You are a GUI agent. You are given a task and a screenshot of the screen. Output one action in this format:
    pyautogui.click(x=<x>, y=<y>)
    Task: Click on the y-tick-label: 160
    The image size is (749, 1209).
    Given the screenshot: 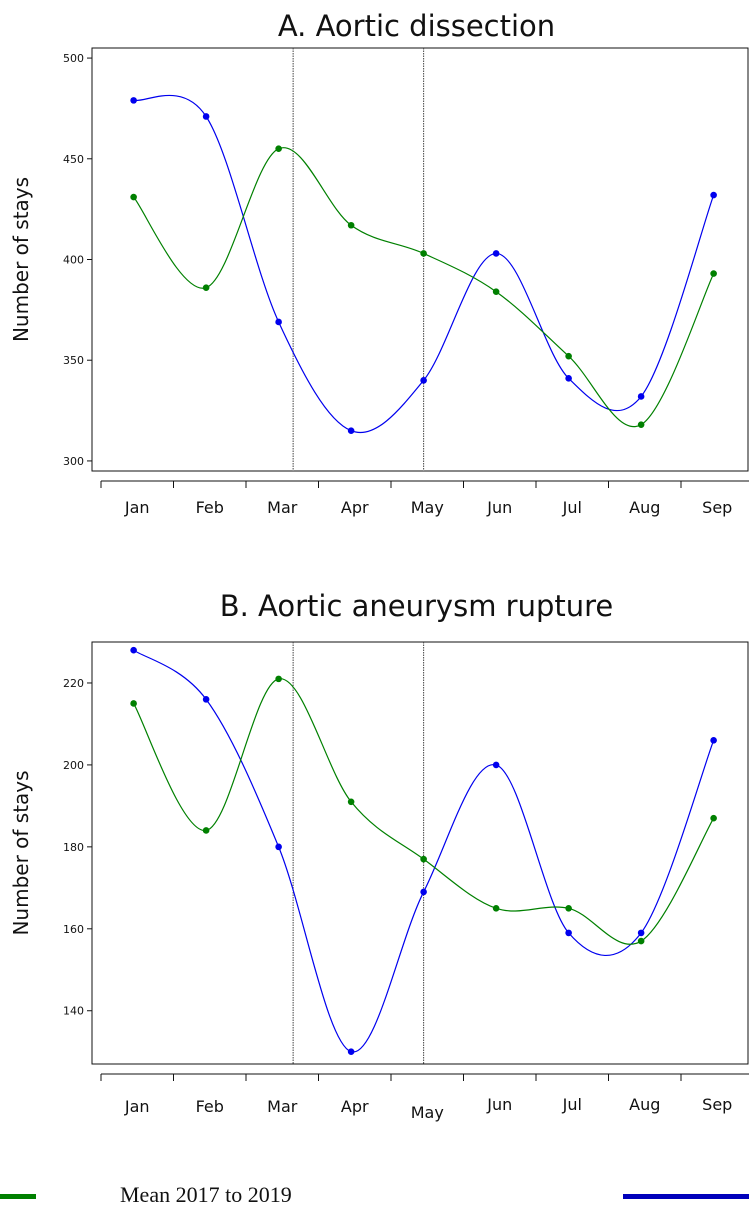 What is the action you would take?
    pyautogui.click(x=73, y=929)
    